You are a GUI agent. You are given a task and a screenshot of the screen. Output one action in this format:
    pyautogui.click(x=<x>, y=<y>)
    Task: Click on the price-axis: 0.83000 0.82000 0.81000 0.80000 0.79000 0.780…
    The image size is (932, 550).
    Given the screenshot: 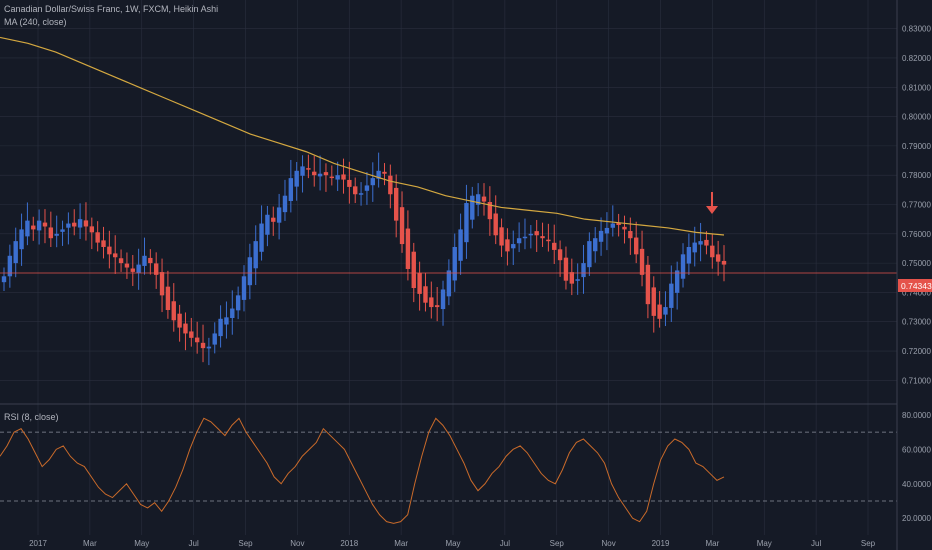 What is the action you would take?
    pyautogui.click(x=916, y=205)
    